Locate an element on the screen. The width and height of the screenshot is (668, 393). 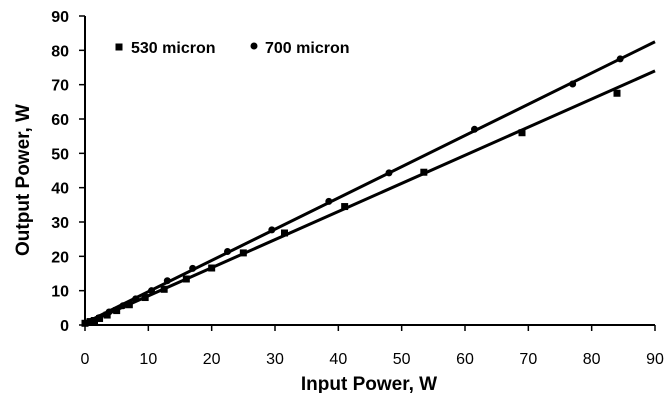
y-tick-label: 70 is located at coordinates (60, 86).